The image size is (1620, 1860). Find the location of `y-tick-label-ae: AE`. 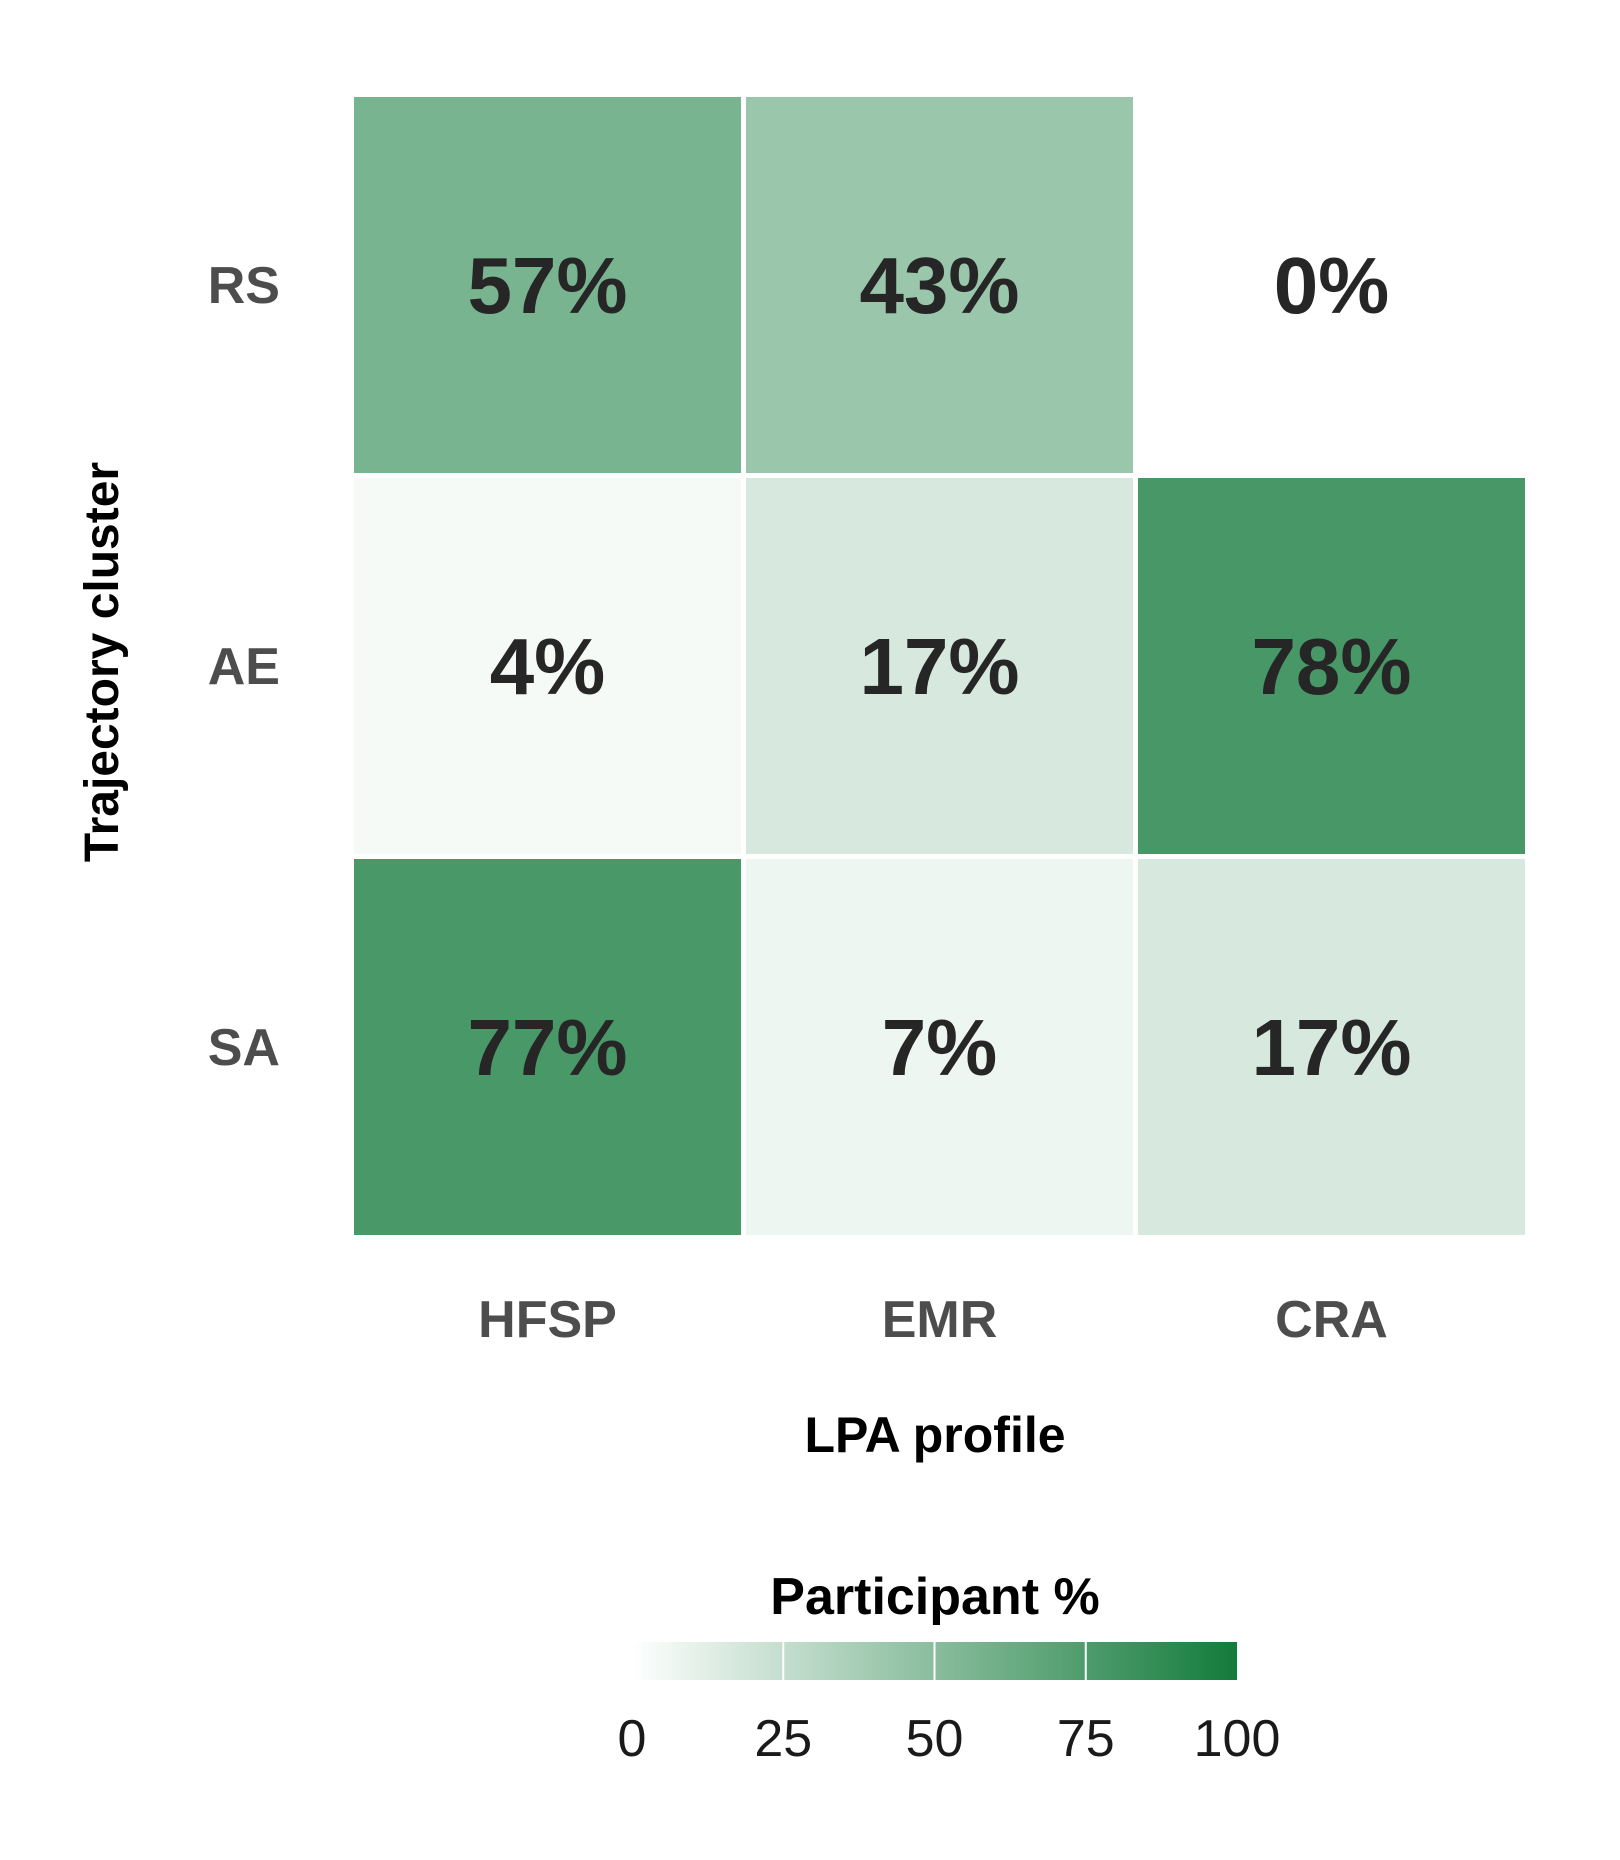

y-tick-label-ae: AE is located at coordinates (244, 667).